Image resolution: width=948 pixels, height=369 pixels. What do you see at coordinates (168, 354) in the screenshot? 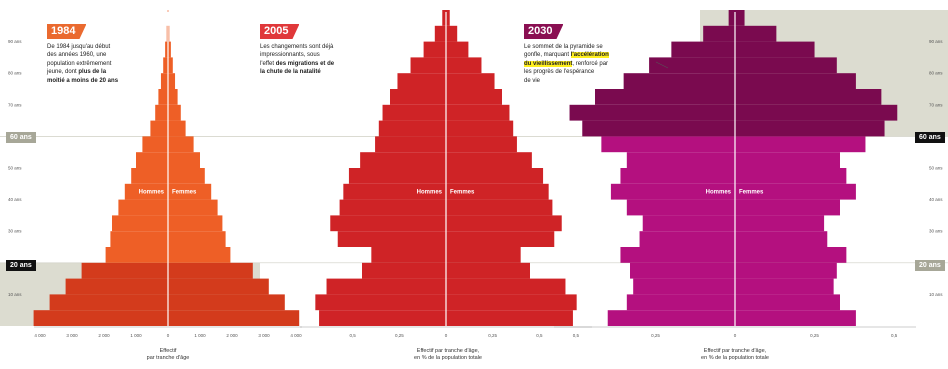
I see `x-axis-title-1984: Effectif par tranche d'âge` at bounding box center [168, 354].